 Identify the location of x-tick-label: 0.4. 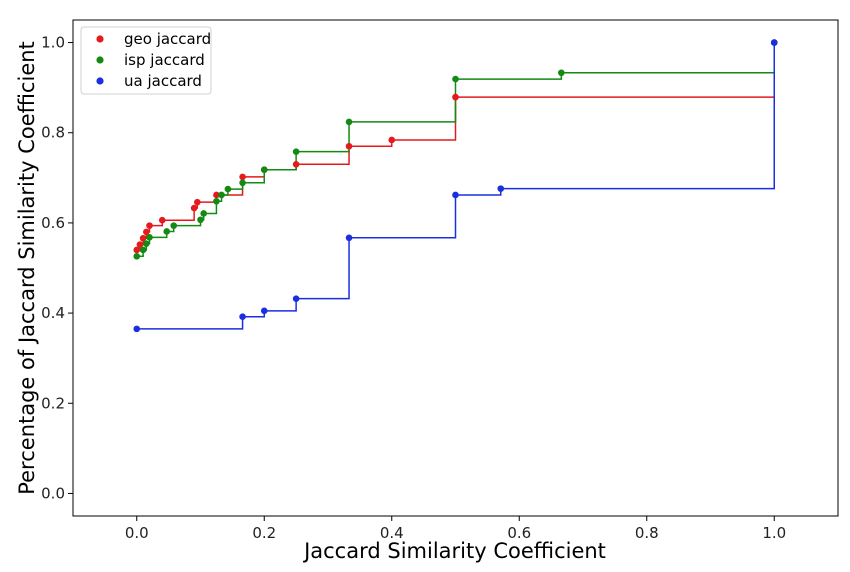
(392, 533).